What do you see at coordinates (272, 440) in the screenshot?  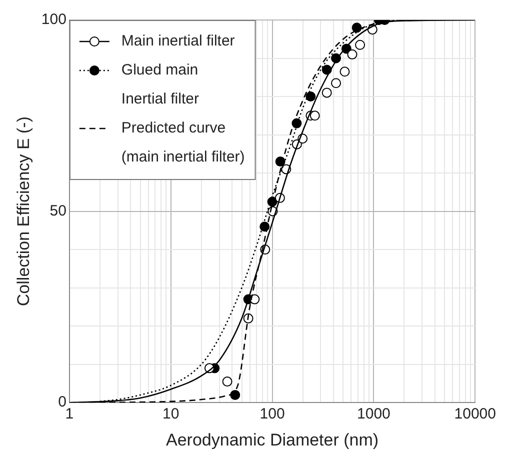 I see `x-axis-title: Aerodynamic Diameter (nm)` at bounding box center [272, 440].